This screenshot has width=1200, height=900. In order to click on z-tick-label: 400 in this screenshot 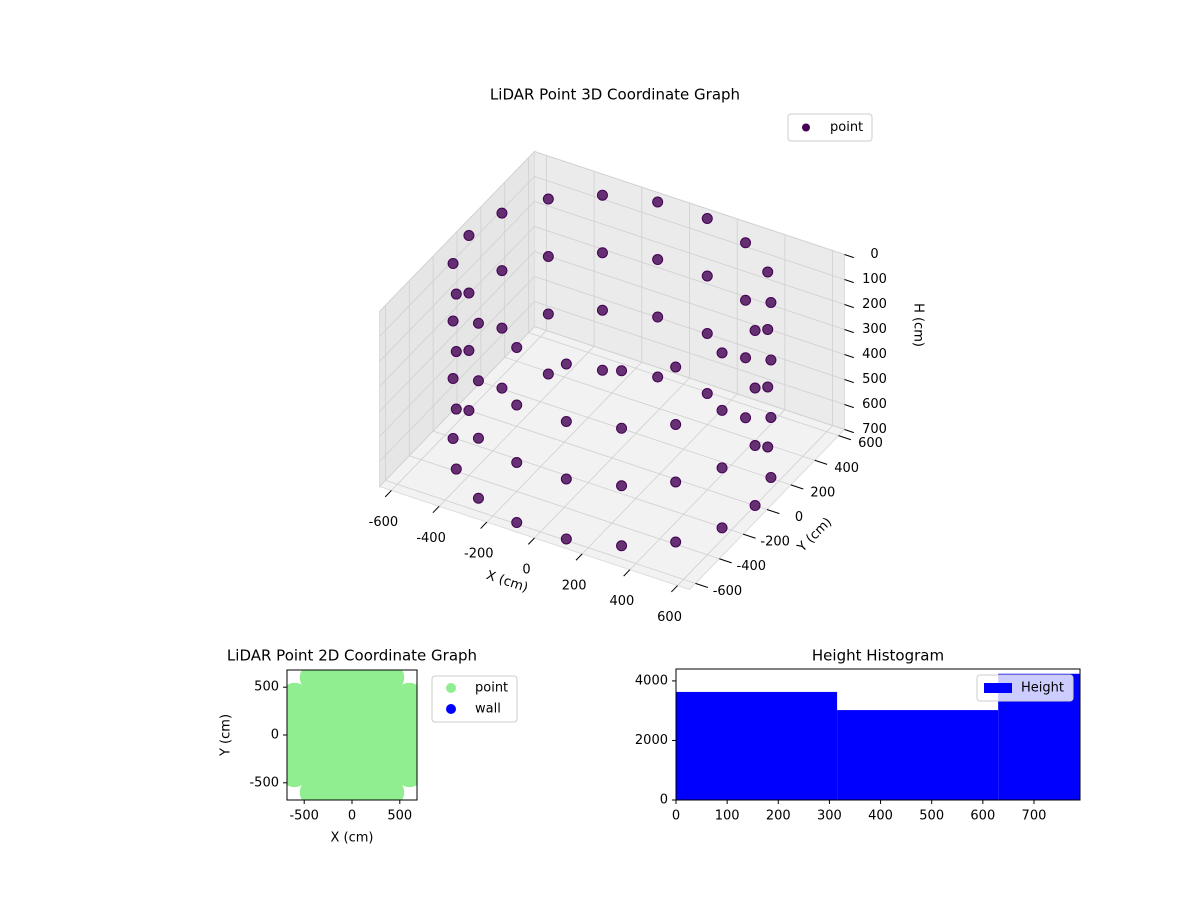, I will do `click(874, 354)`.